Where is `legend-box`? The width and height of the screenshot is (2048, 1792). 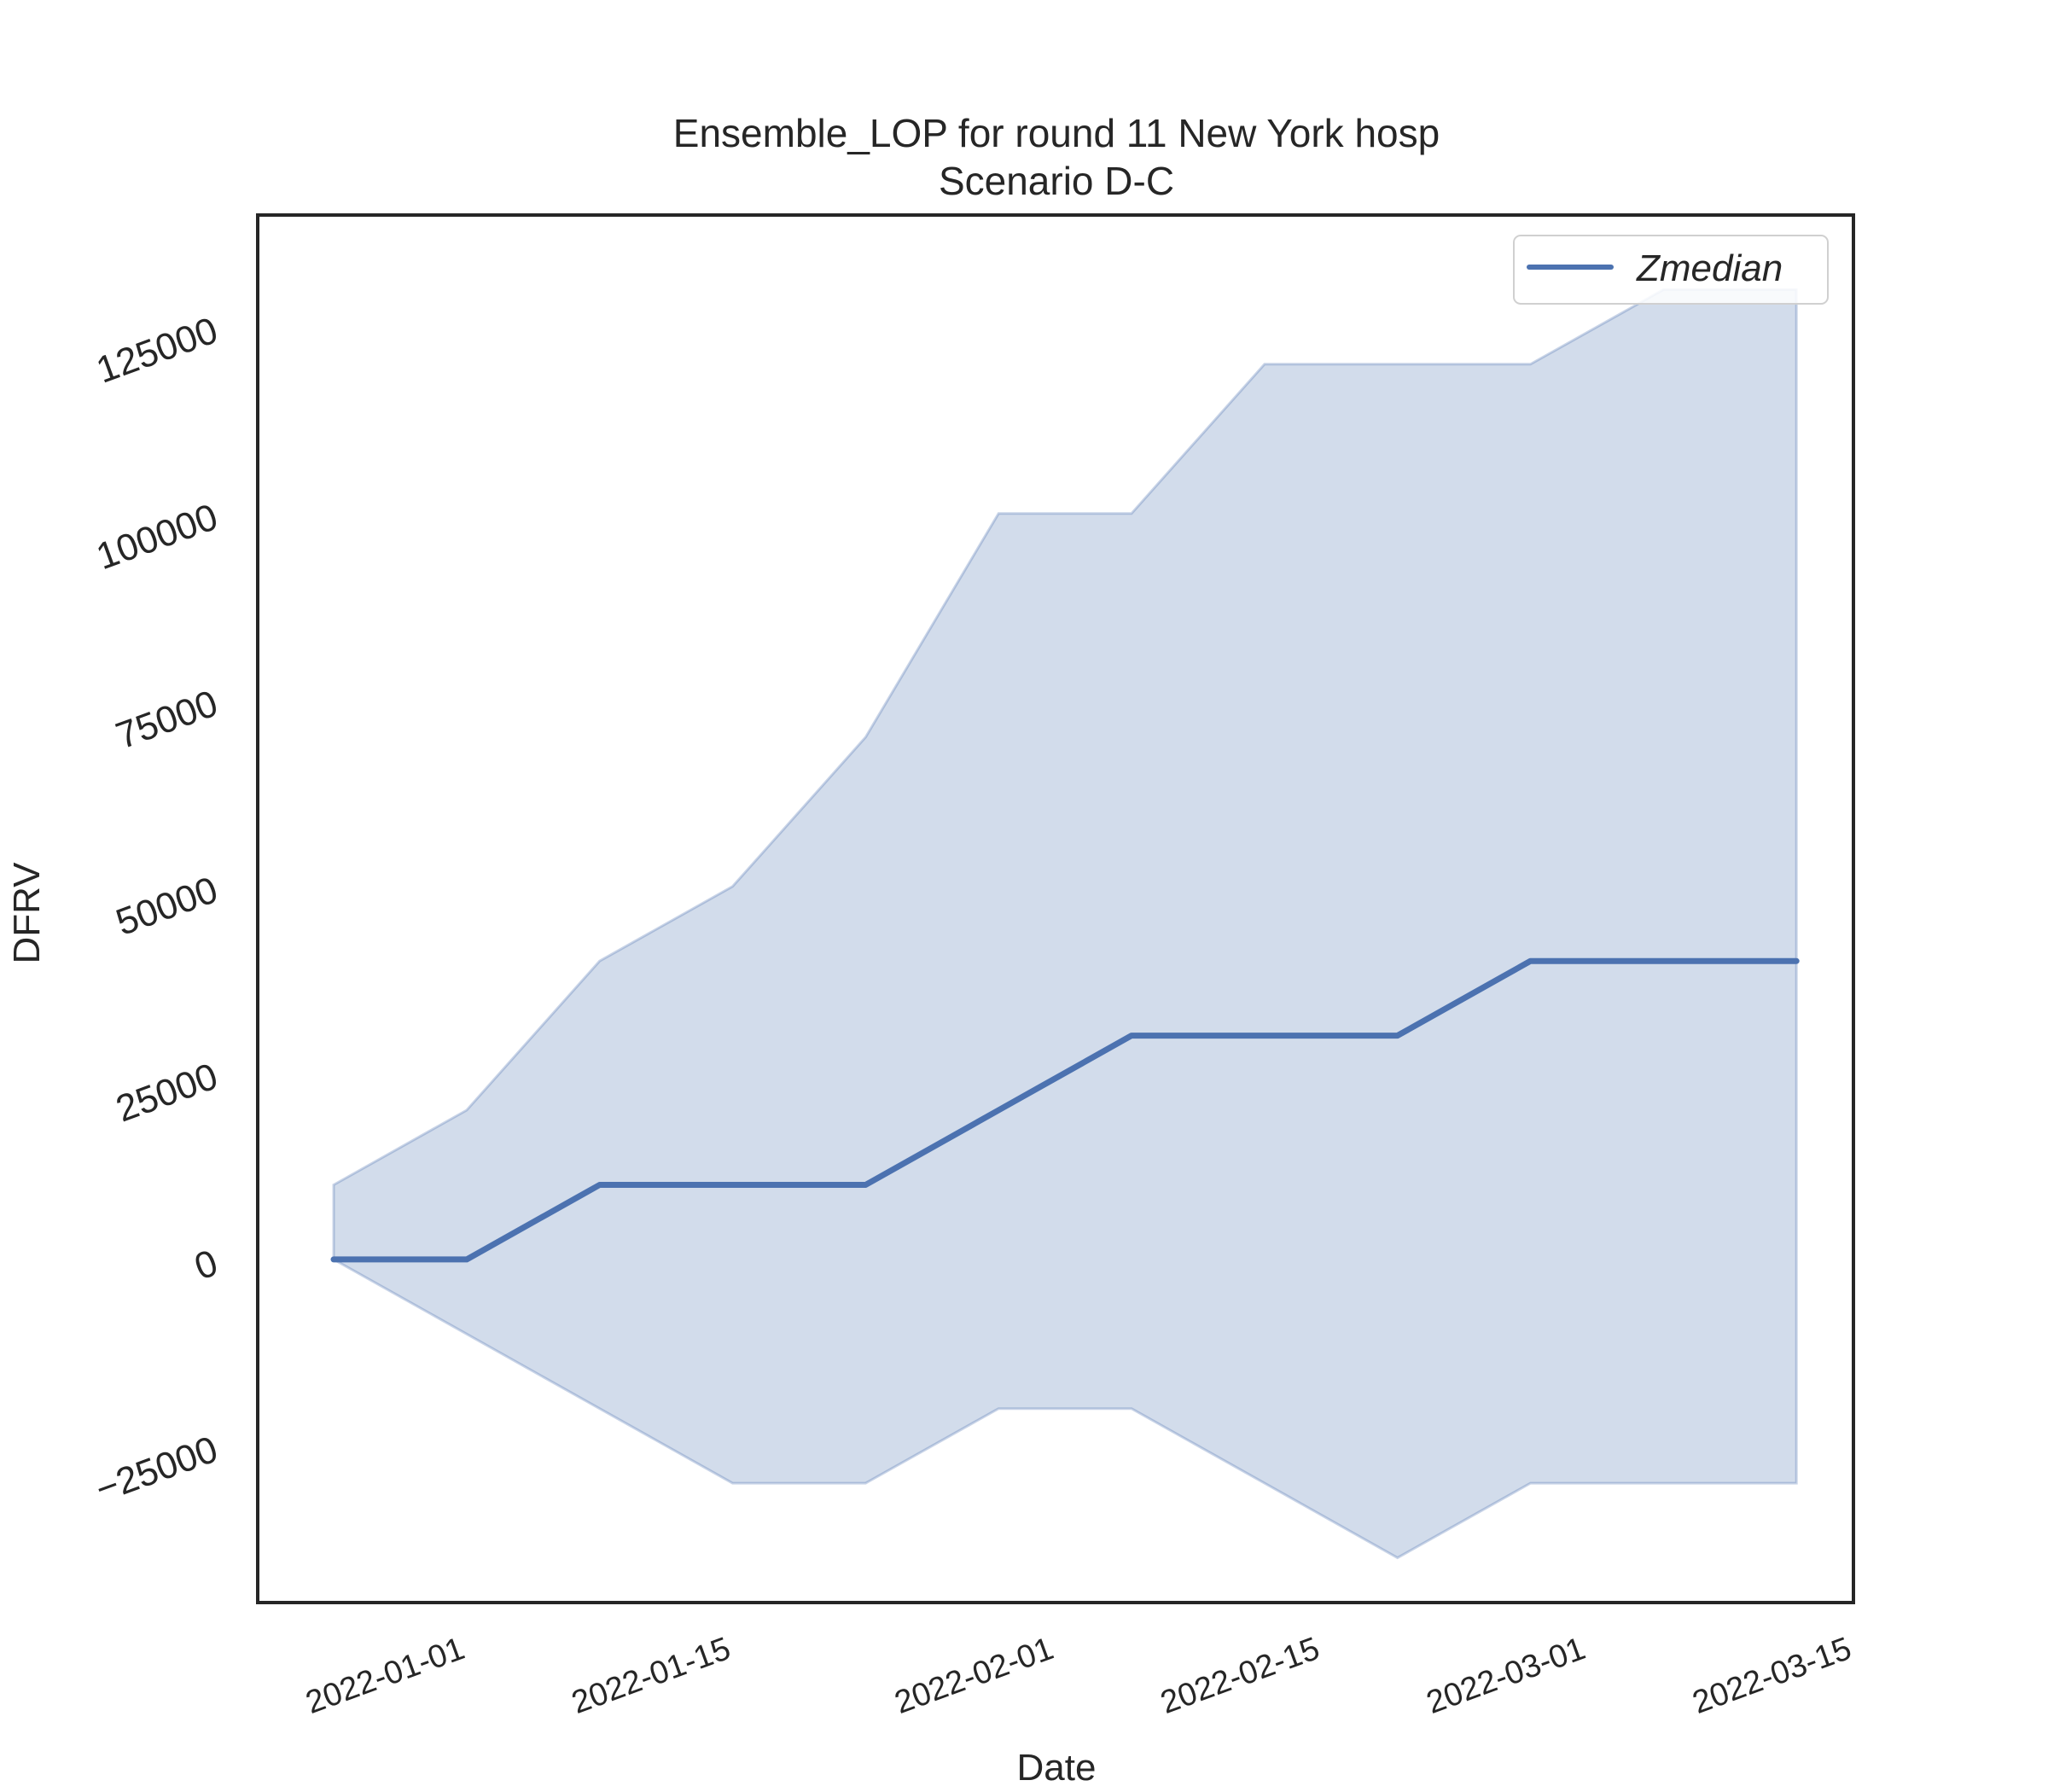
legend-box is located at coordinates (1671, 270).